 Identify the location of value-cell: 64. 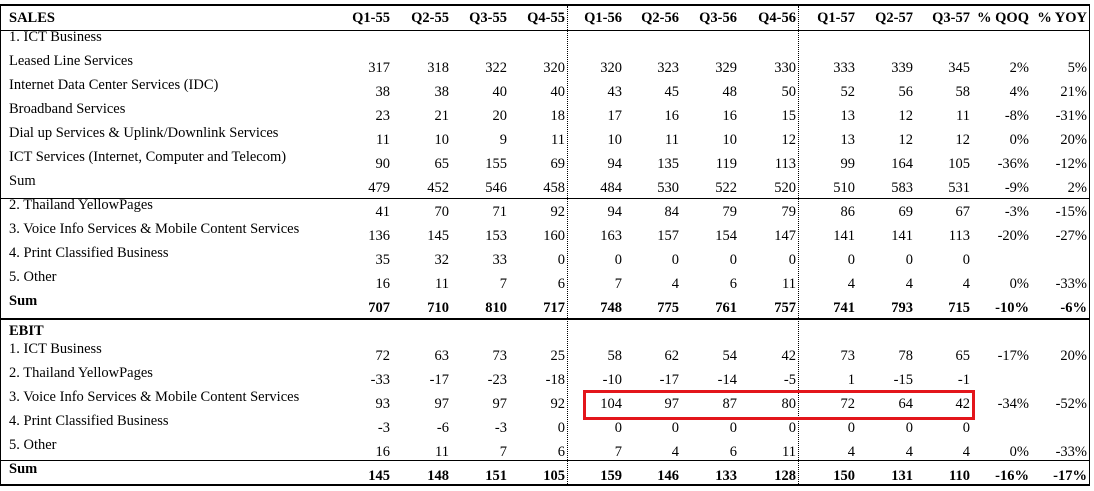
(906, 404).